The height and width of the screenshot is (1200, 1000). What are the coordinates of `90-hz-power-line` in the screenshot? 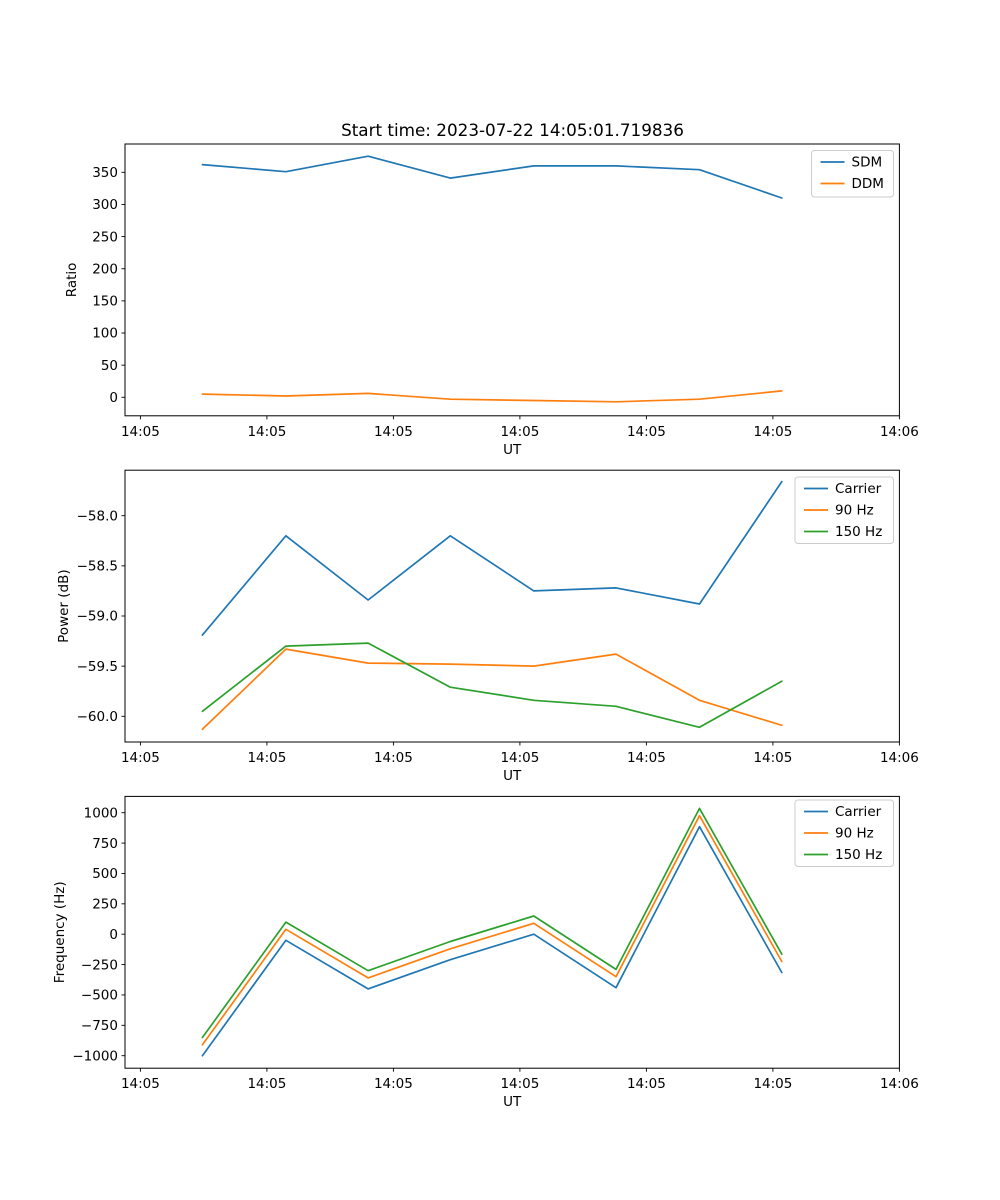 It's located at (492, 689).